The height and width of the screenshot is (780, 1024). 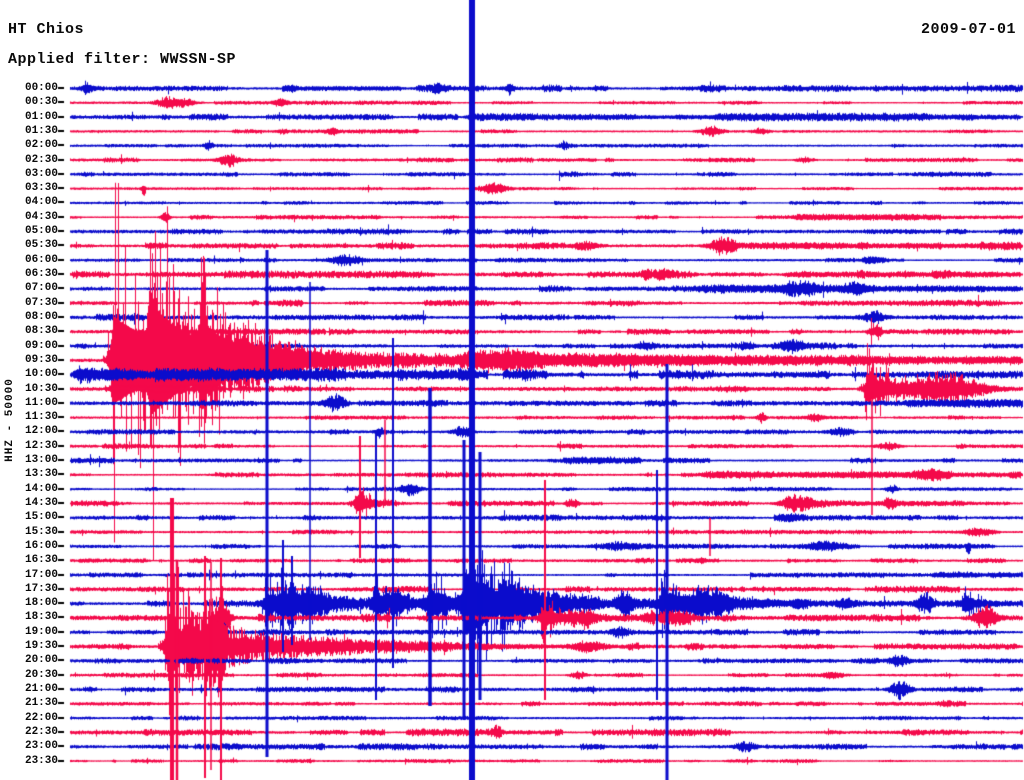 I want to click on time-label: 18:30, so click(x=41, y=617).